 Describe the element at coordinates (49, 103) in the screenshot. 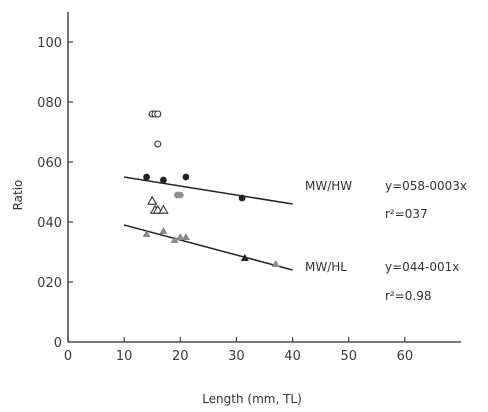

I see `y-tick-label: 080` at that location.